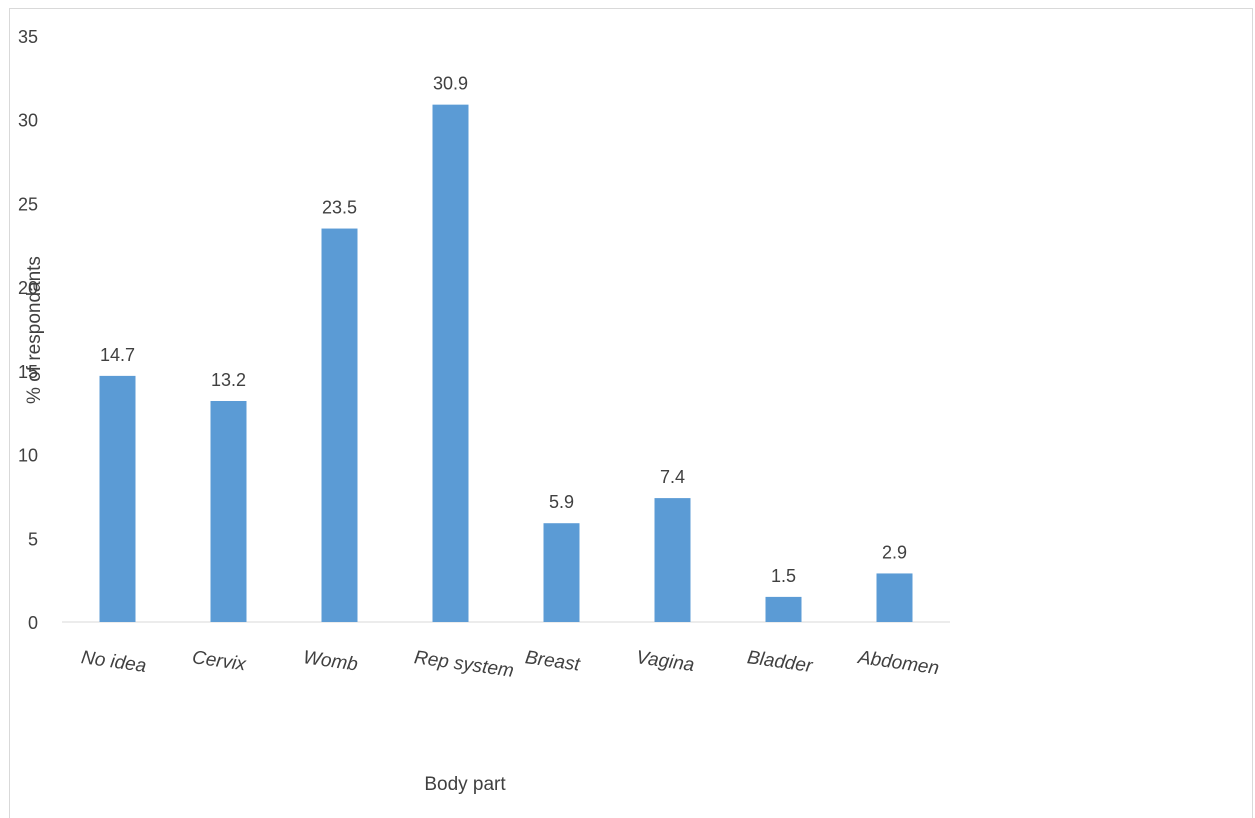 Image resolution: width=1255 pixels, height=818 pixels. Describe the element at coordinates (665, 661) in the screenshot. I see `x-tick-label: Vagina` at that location.